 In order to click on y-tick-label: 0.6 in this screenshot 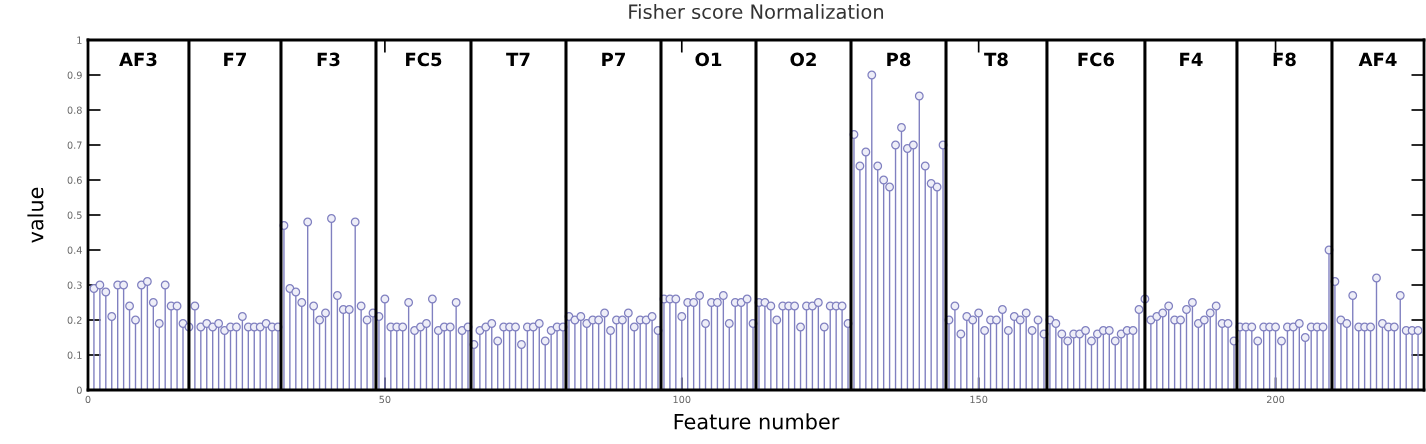, I will do `click(74, 180)`.